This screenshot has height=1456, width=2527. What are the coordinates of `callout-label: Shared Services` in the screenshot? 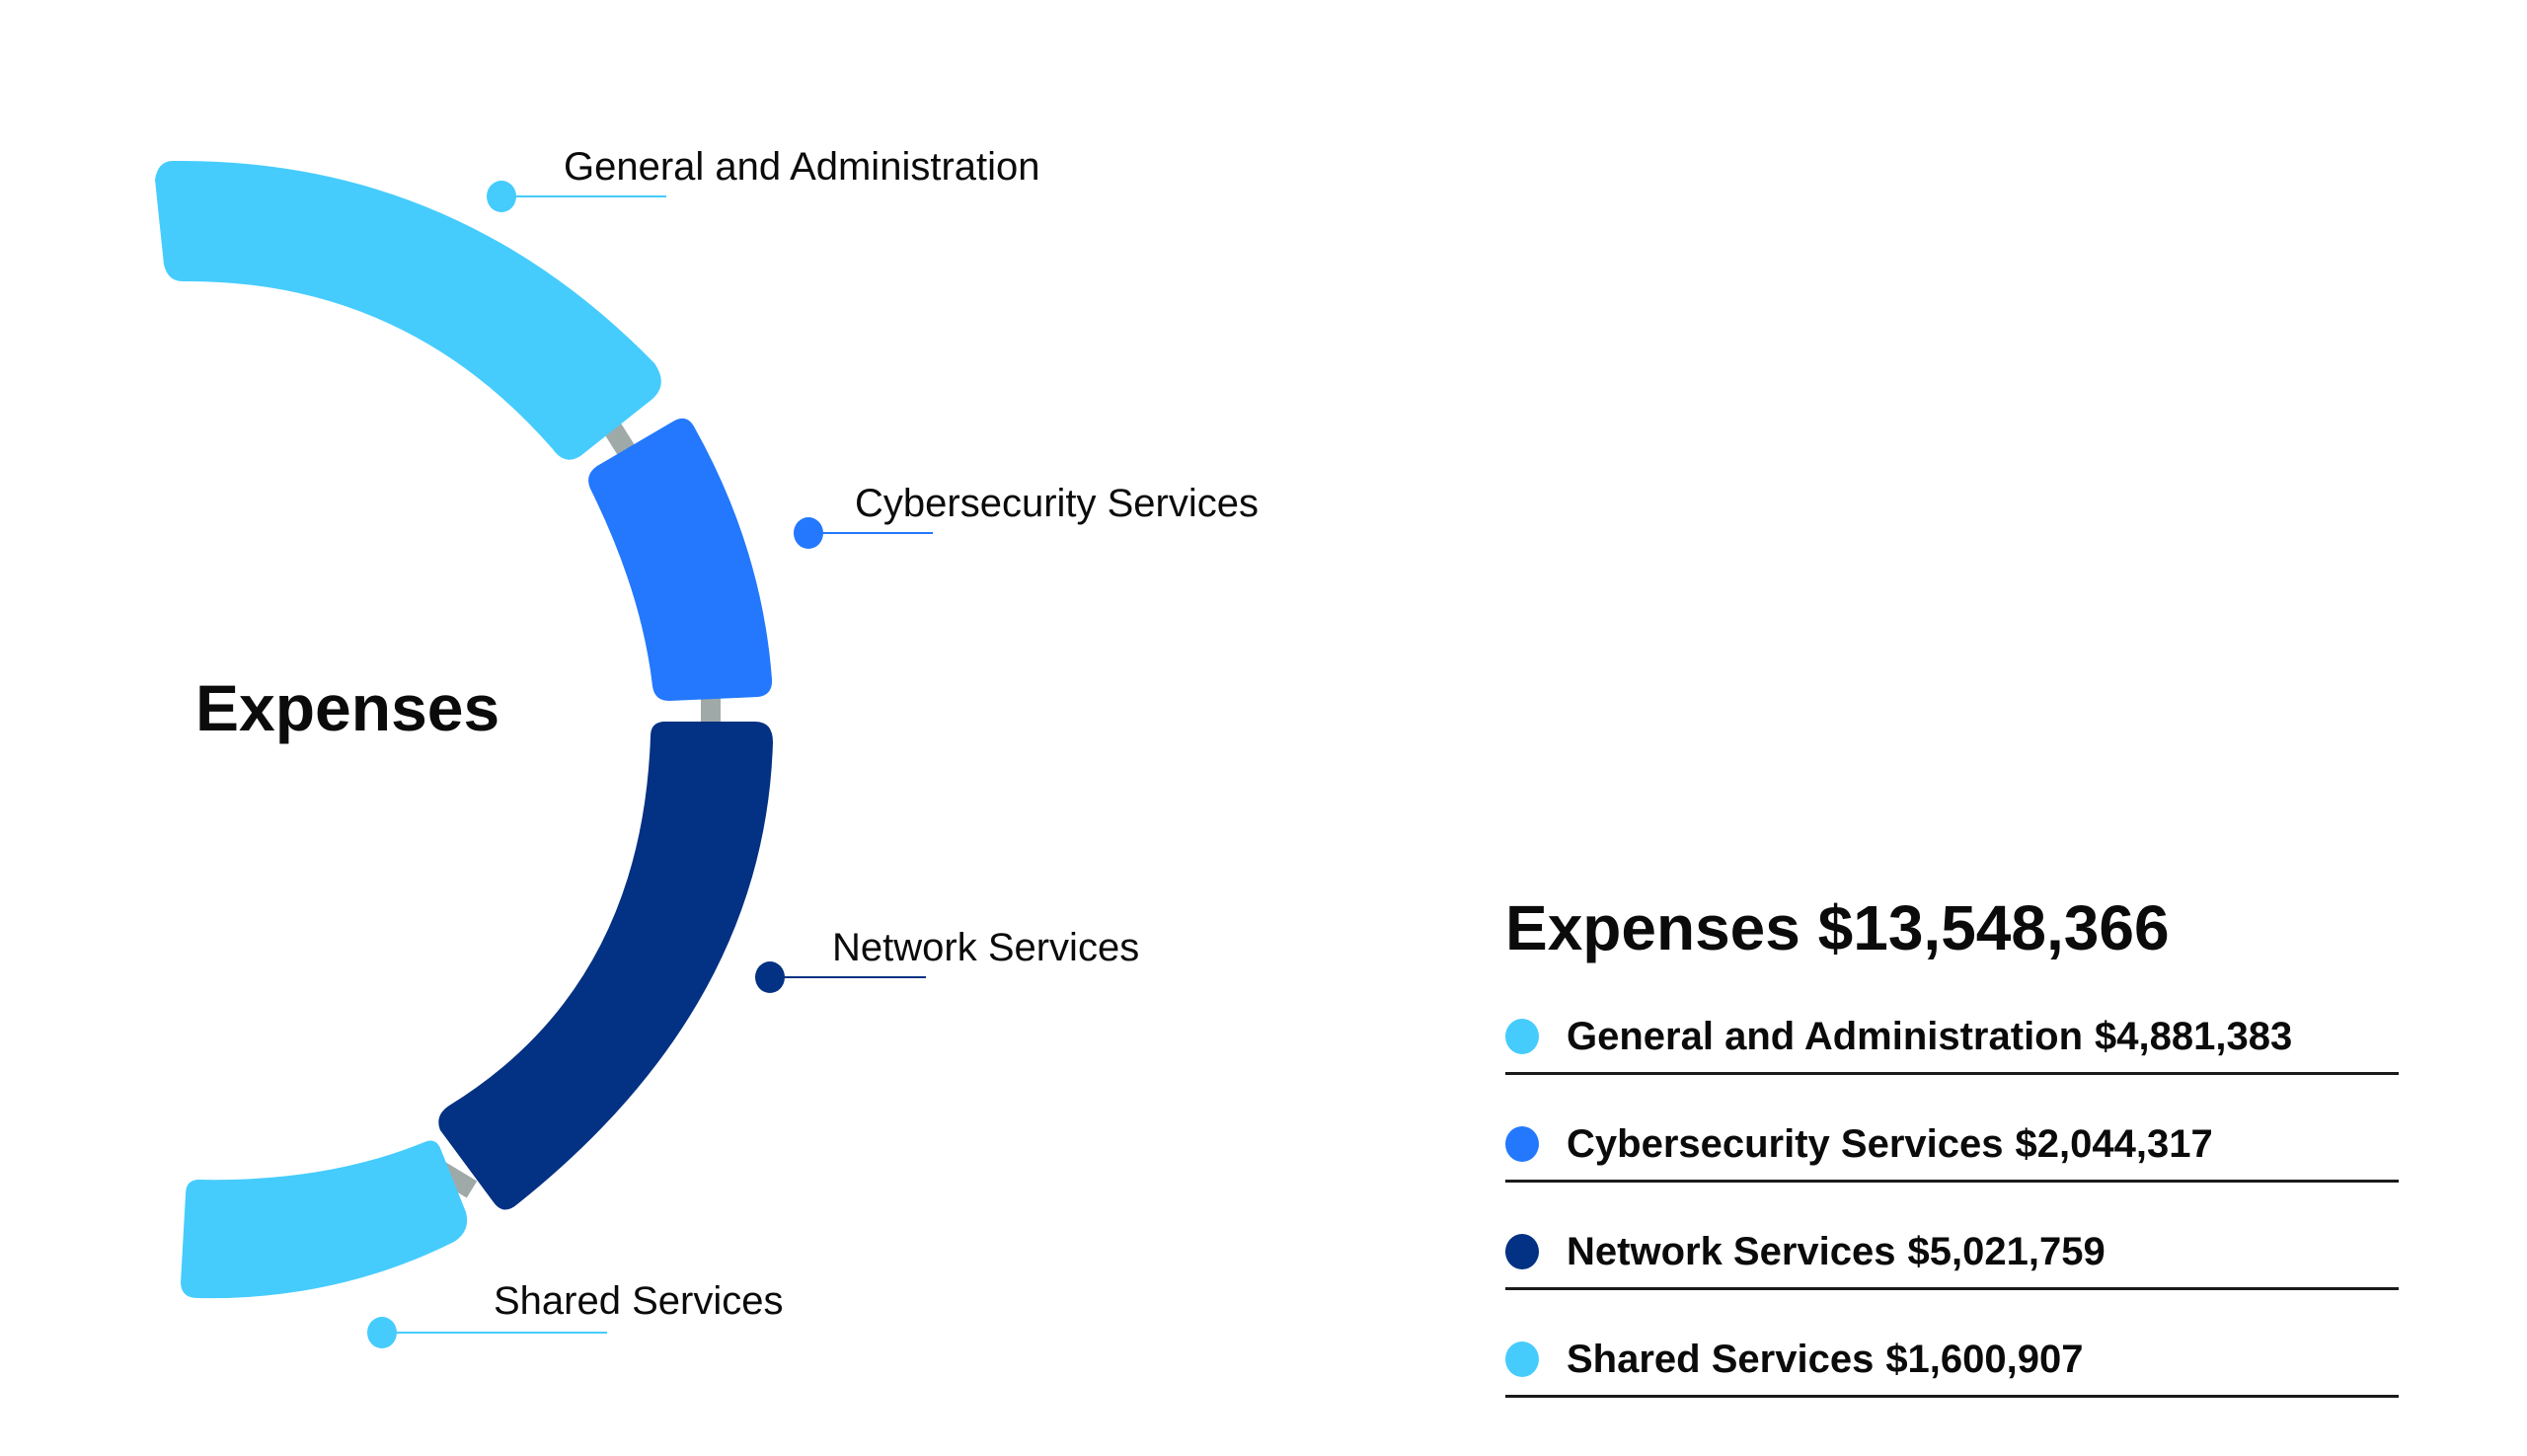 It's located at (638, 1301).